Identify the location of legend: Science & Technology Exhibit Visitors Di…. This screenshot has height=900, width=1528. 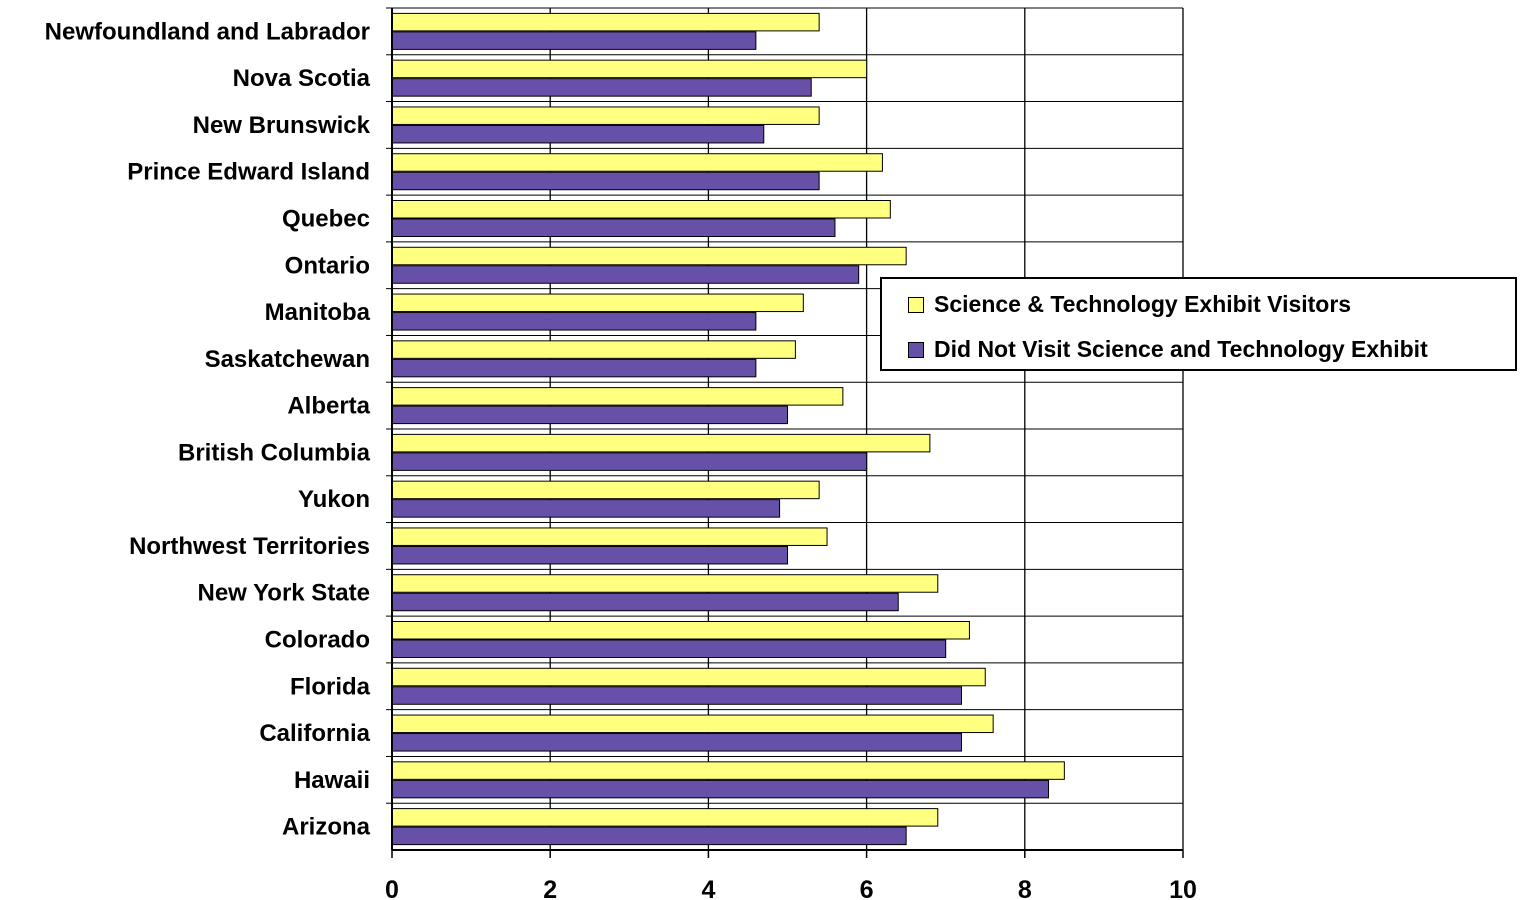
(1198, 324).